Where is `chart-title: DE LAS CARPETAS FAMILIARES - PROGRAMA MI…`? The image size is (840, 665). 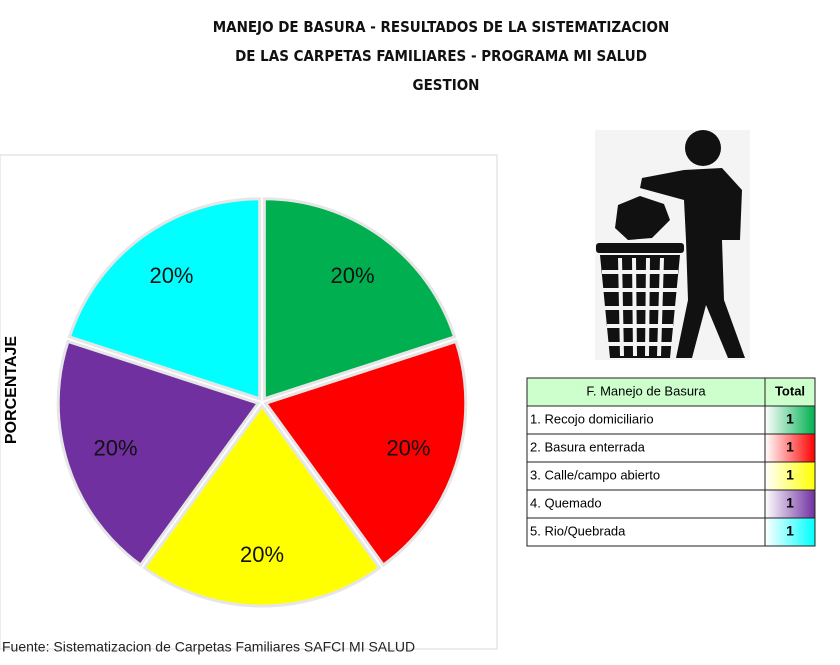 chart-title: DE LAS CARPETAS FAMILIARES - PROGRAMA MI… is located at coordinates (441, 57).